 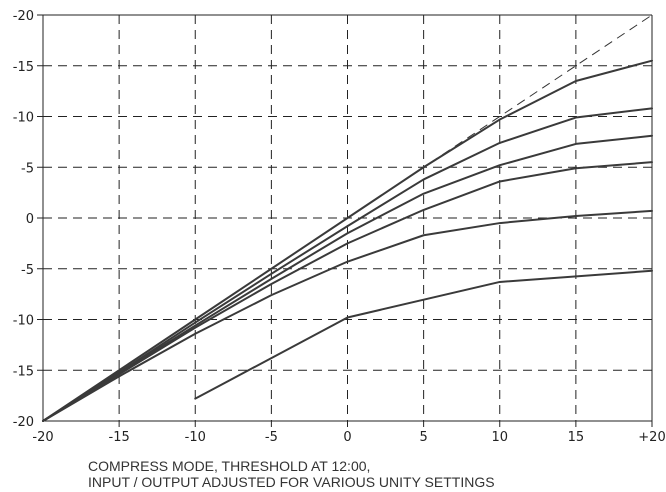 What do you see at coordinates (499, 437) in the screenshot?
I see `x-tick-label: 10` at bounding box center [499, 437].